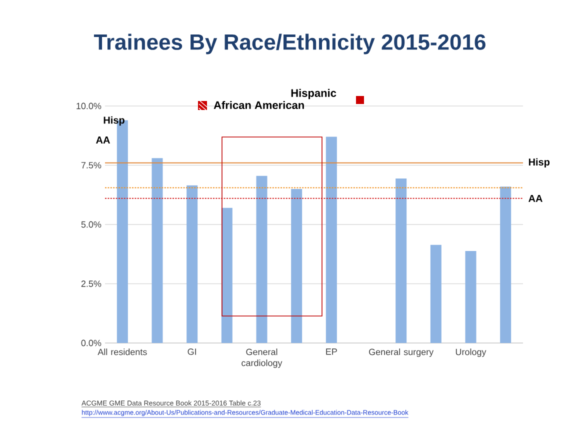 The height and width of the screenshot is (424, 565). I want to click on x-tick-label: EP, so click(331, 351).